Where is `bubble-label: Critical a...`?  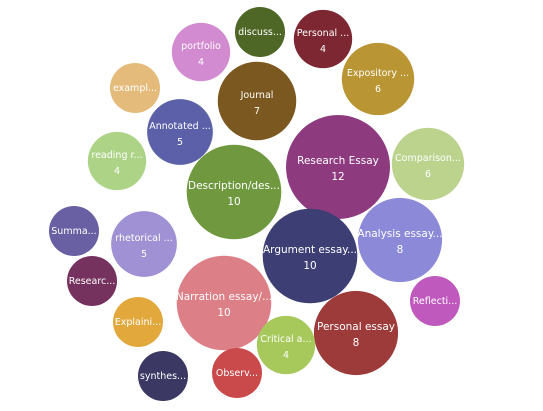 bubble-label: Critical a... is located at coordinates (285, 339).